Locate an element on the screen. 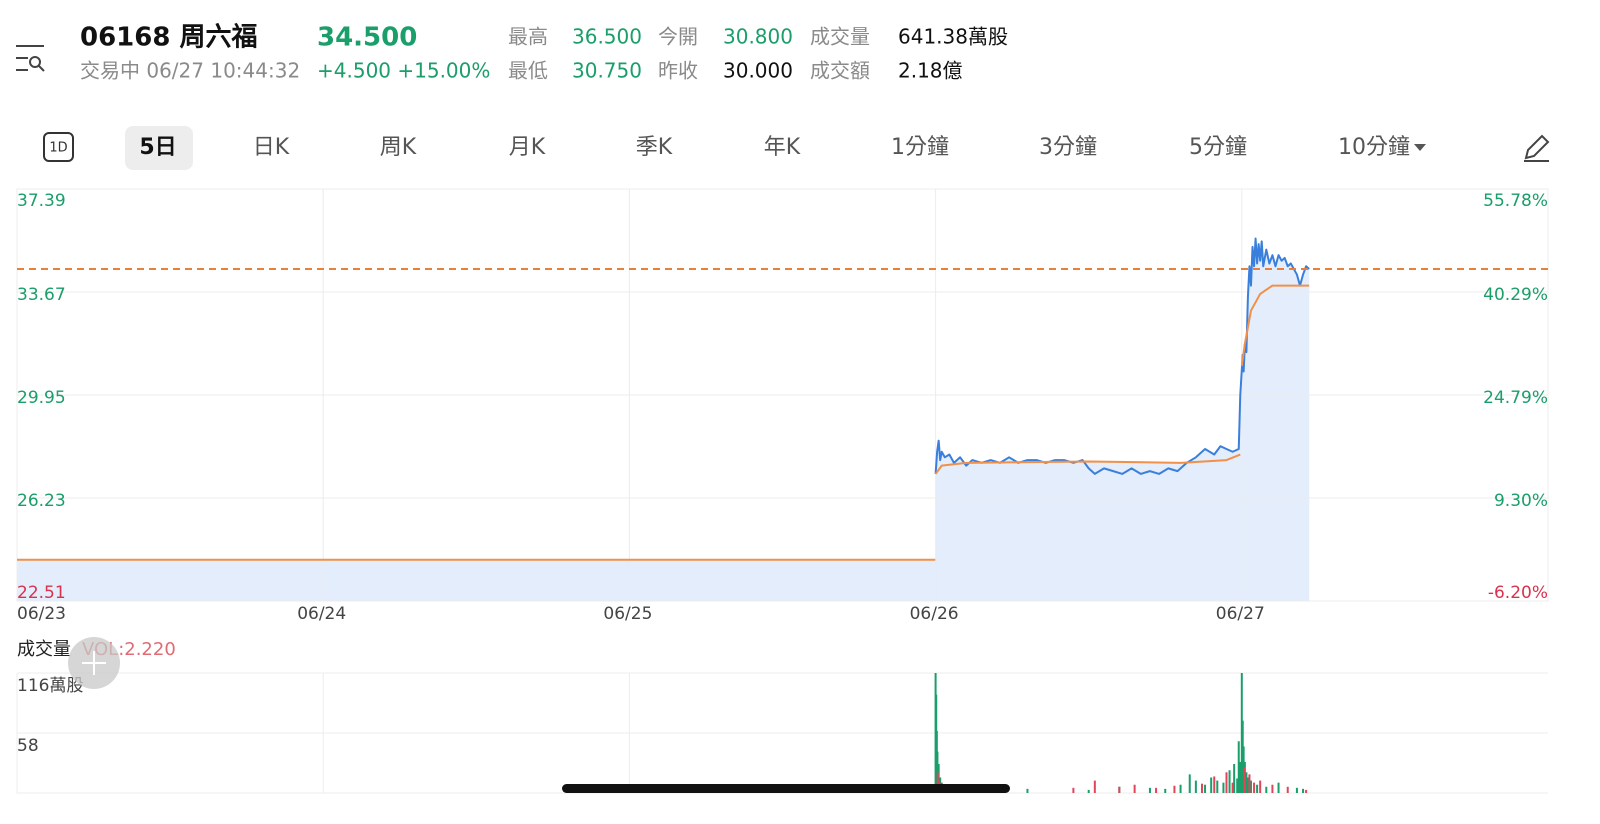 The height and width of the screenshot is (824, 1600). stat-value: 2.18億 is located at coordinates (930, 71).